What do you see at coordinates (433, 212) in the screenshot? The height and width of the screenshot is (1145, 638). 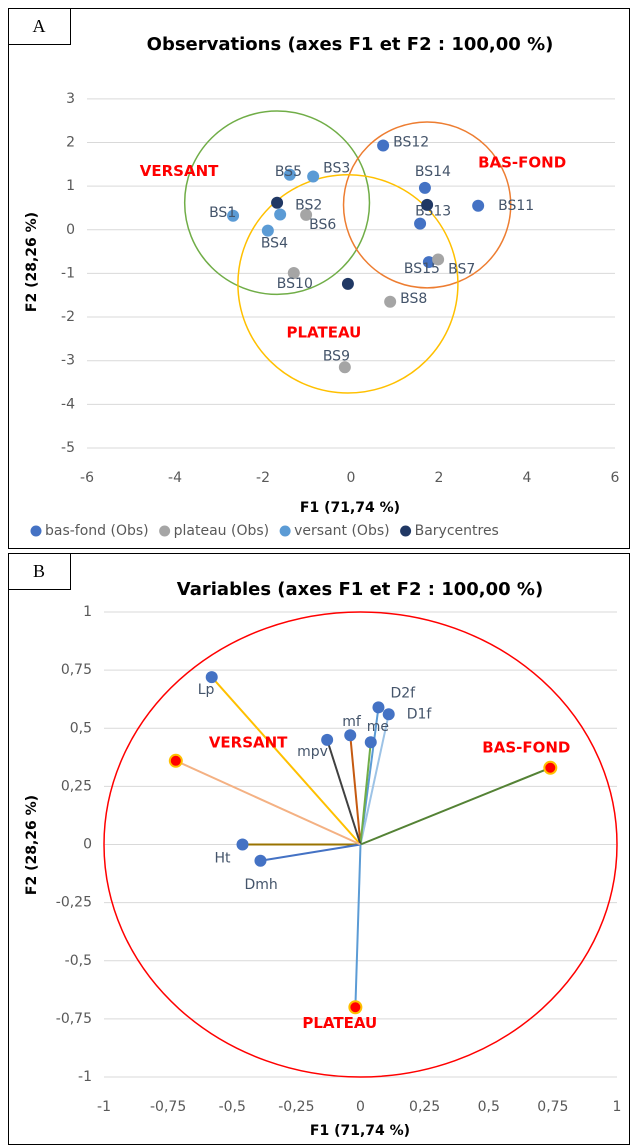 I see `point-label: BS13` at bounding box center [433, 212].